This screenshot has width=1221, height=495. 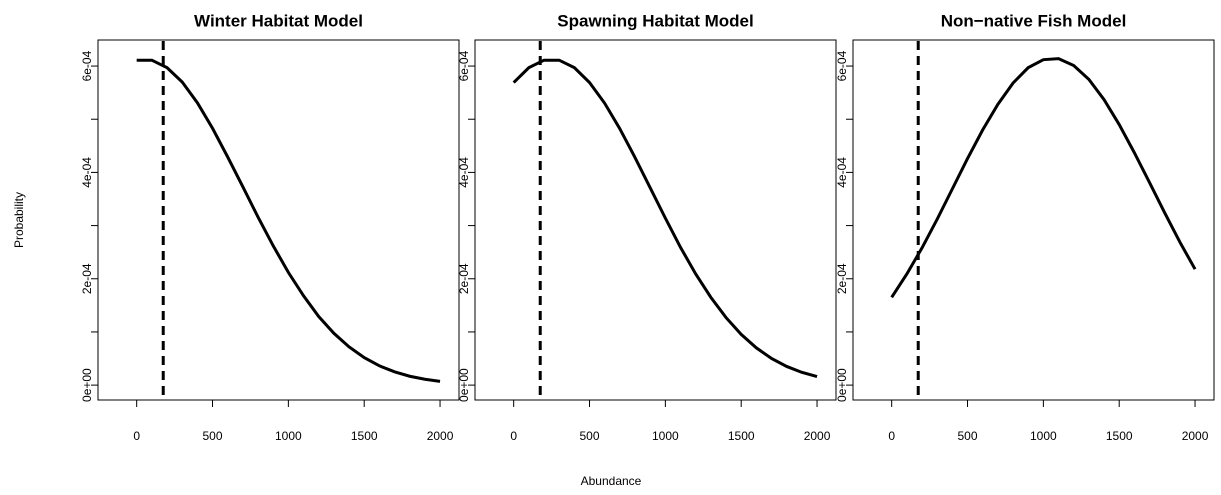 I want to click on chart-title: Non−native Fish Model, so click(x=1034, y=20).